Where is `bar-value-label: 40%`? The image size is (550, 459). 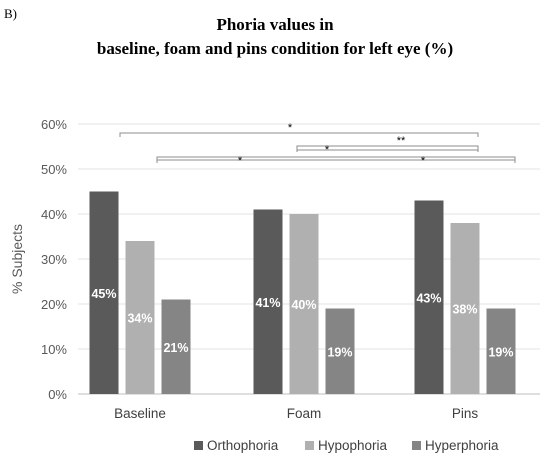
bar-value-label: 40% is located at coordinates (303, 305).